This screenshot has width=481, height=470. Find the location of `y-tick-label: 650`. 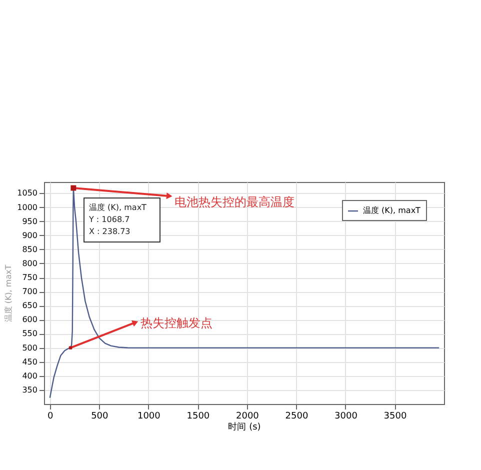

y-tick-label: 650 is located at coordinates (30, 305).